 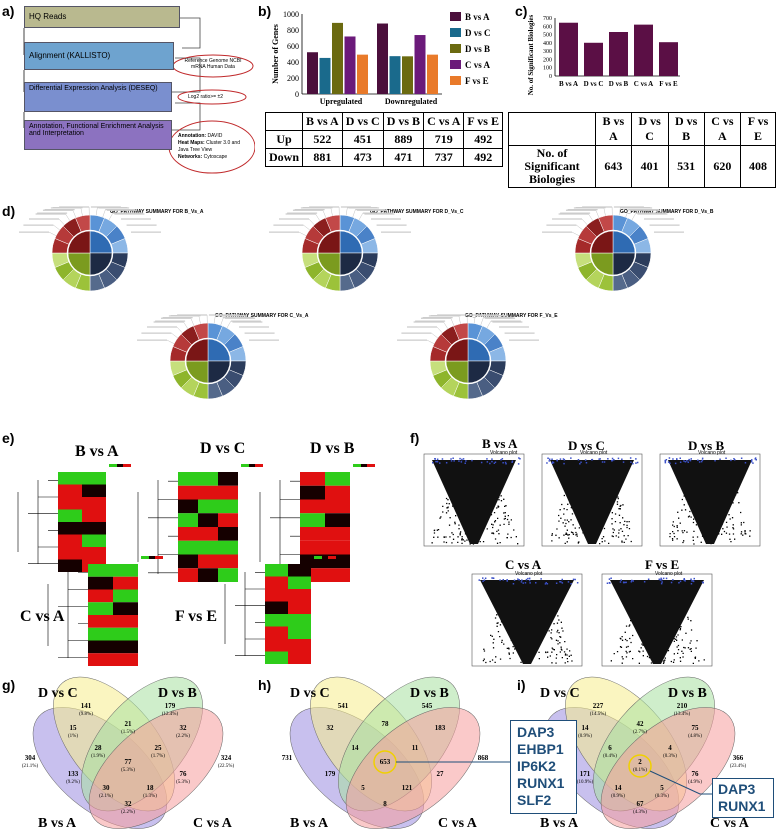 What do you see at coordinates (500, 443) in the screenshot?
I see `volcano-title: B vs A` at bounding box center [500, 443].